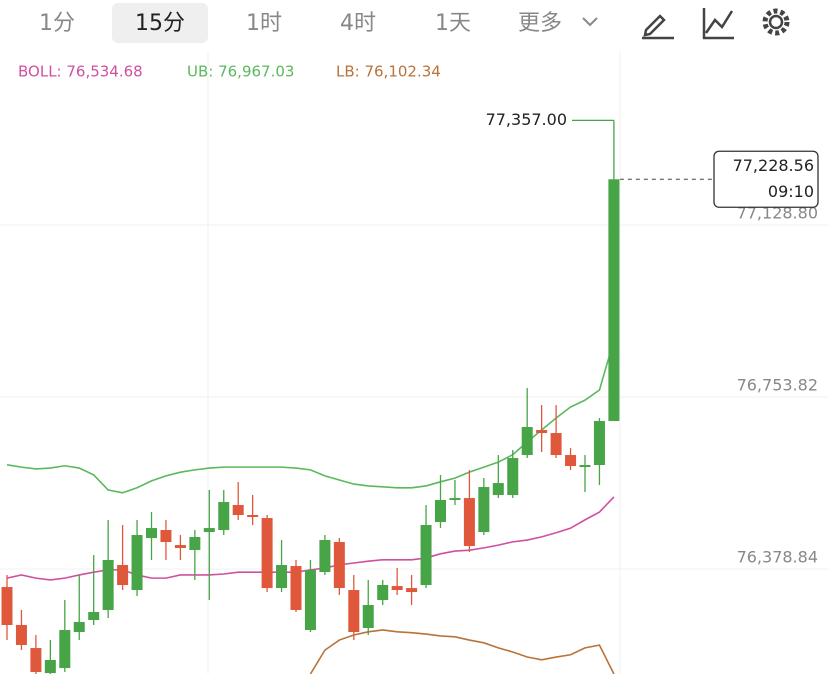 The height and width of the screenshot is (678, 828). What do you see at coordinates (358, 23) in the screenshot?
I see `tab: 4时` at bounding box center [358, 23].